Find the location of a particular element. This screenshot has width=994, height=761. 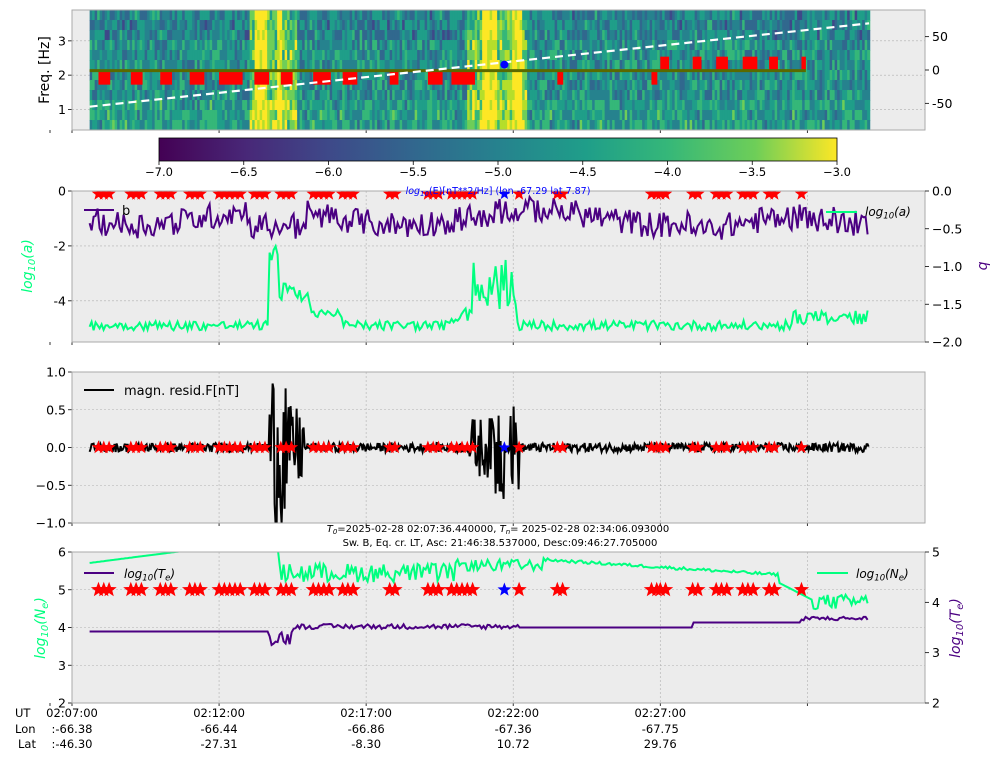

y2-tick-label: 0.0 is located at coordinates (942, 191).